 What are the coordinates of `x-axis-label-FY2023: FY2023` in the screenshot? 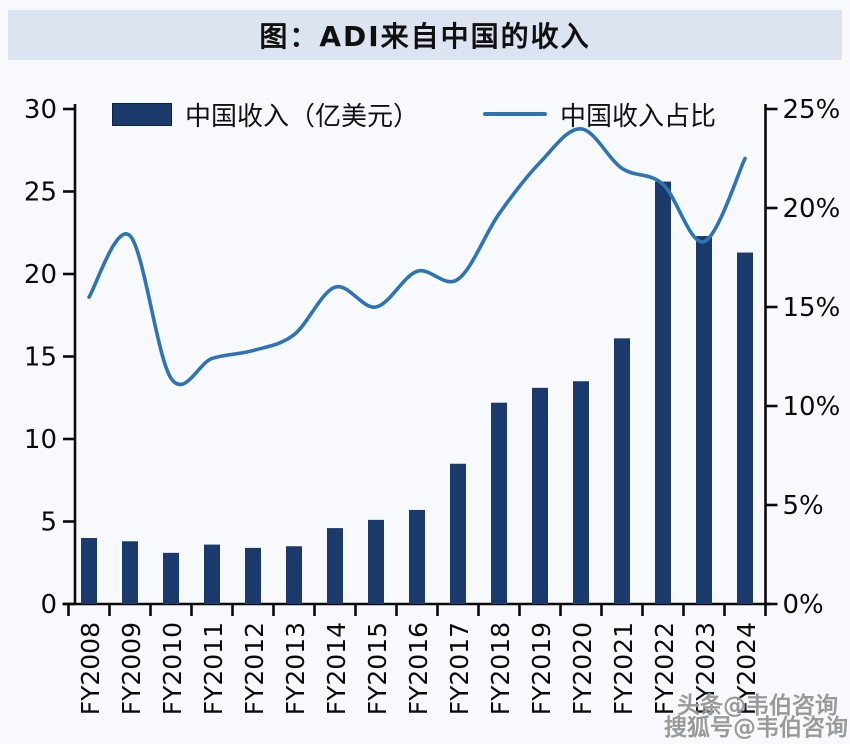 It's located at (705, 668).